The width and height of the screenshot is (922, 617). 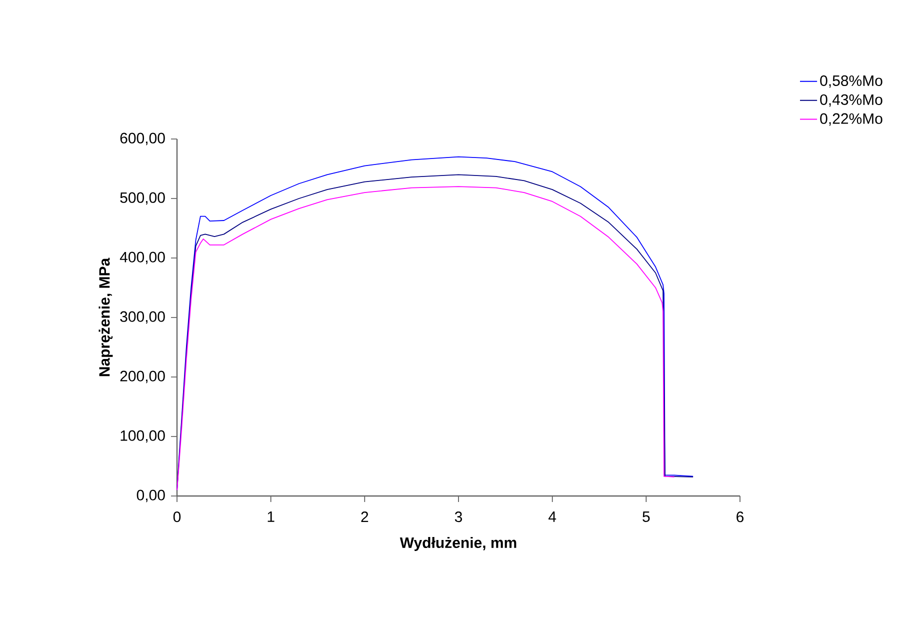 I want to click on y-axis-title: Naprężenie, MPa, so click(x=105, y=317).